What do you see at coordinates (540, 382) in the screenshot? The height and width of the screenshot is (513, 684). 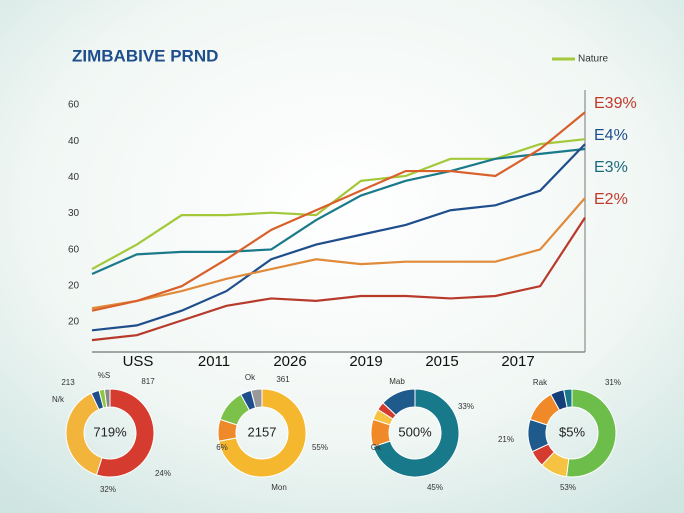 I see `donut-label: Rak` at bounding box center [540, 382].